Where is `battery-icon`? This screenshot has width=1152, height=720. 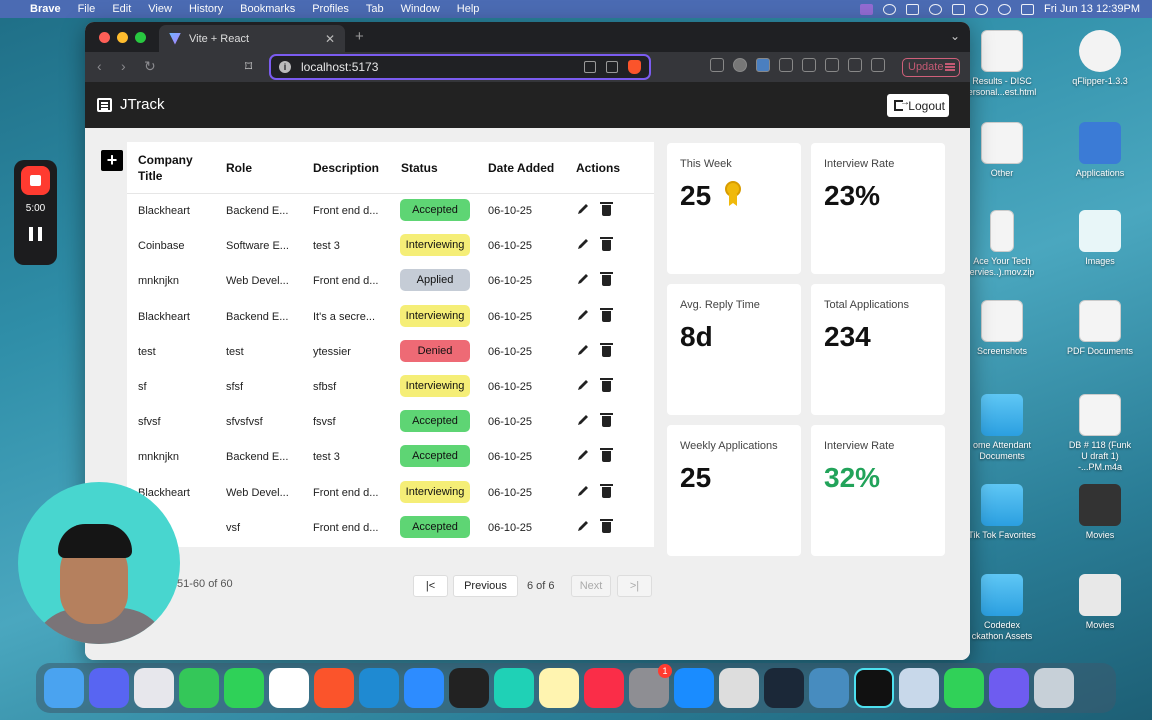 battery-icon is located at coordinates (958, 9).